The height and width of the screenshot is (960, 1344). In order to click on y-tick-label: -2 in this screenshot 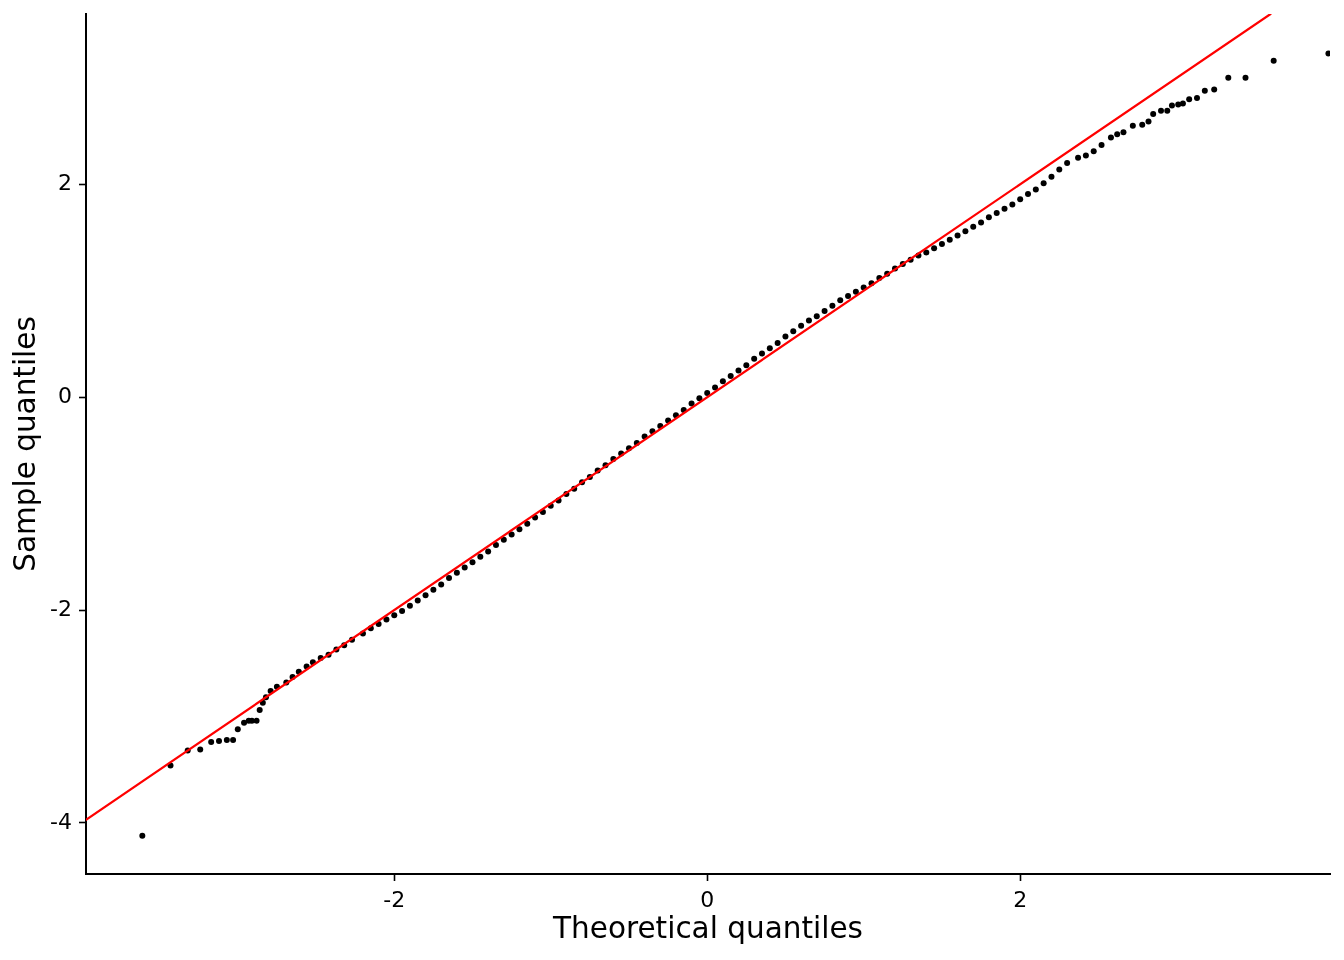, I will do `click(61, 608)`.